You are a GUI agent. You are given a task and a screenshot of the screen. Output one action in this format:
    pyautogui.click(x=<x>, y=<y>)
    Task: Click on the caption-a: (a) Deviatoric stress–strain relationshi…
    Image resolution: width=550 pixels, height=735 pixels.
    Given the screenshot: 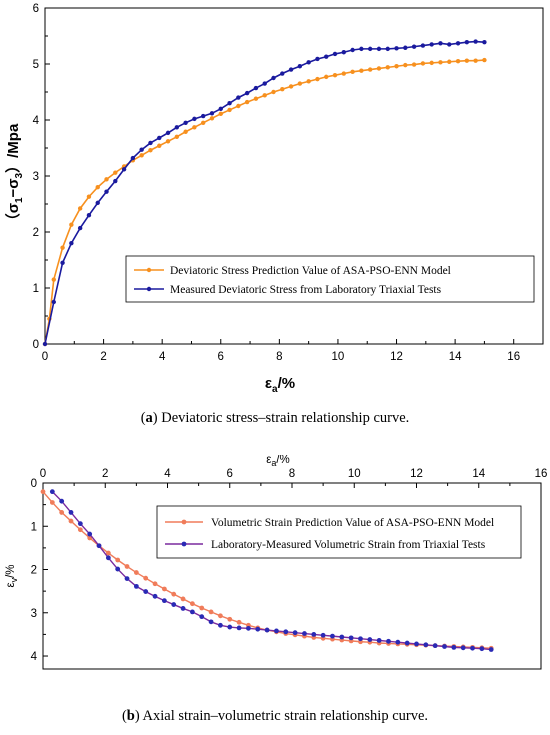 What is the action you would take?
    pyautogui.click(x=275, y=418)
    